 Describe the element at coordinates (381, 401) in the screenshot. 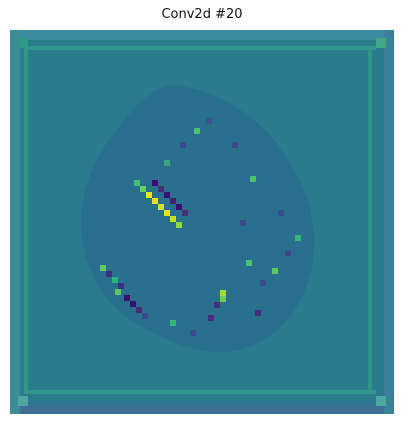

I see `corner-bottom-right` at that location.